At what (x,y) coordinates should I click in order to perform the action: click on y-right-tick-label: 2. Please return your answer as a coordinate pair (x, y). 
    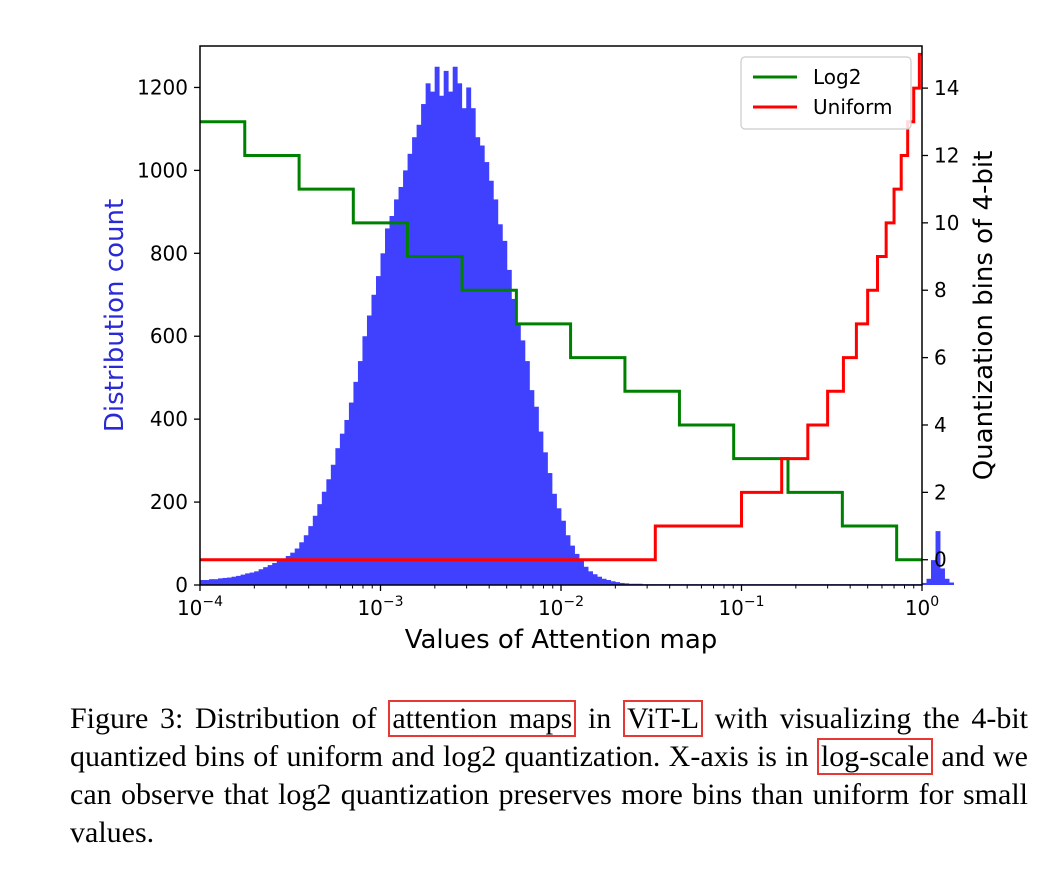
    Looking at the image, I should click on (940, 492).